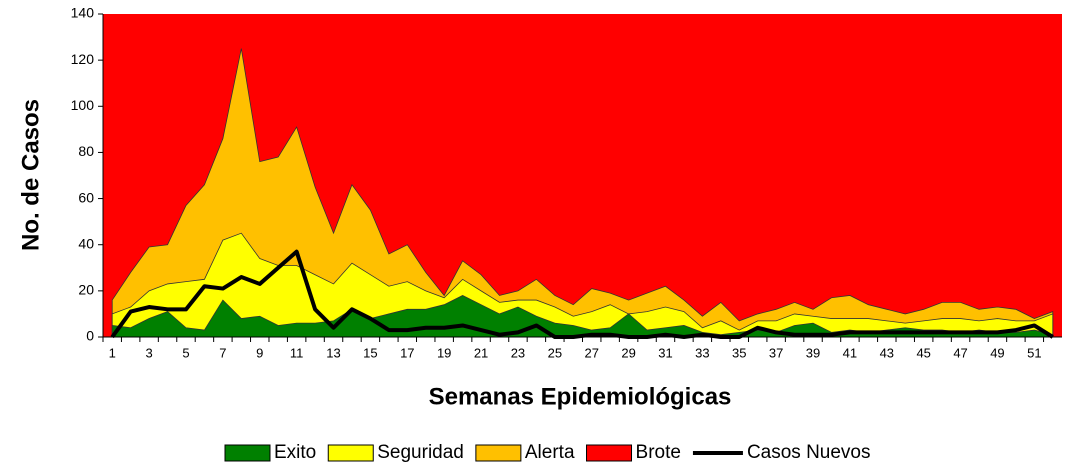  Describe the element at coordinates (83, 13) in the screenshot. I see `y-tick-label: 140` at that location.